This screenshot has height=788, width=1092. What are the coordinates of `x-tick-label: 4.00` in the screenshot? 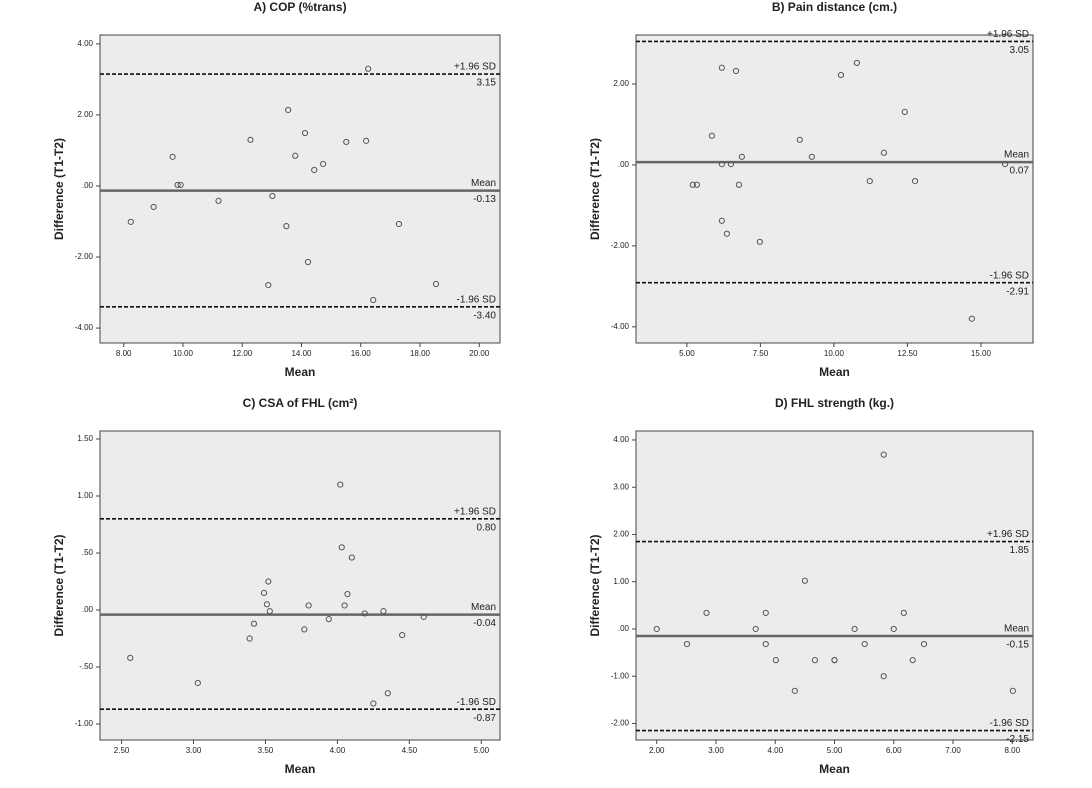 It's located at (338, 750).